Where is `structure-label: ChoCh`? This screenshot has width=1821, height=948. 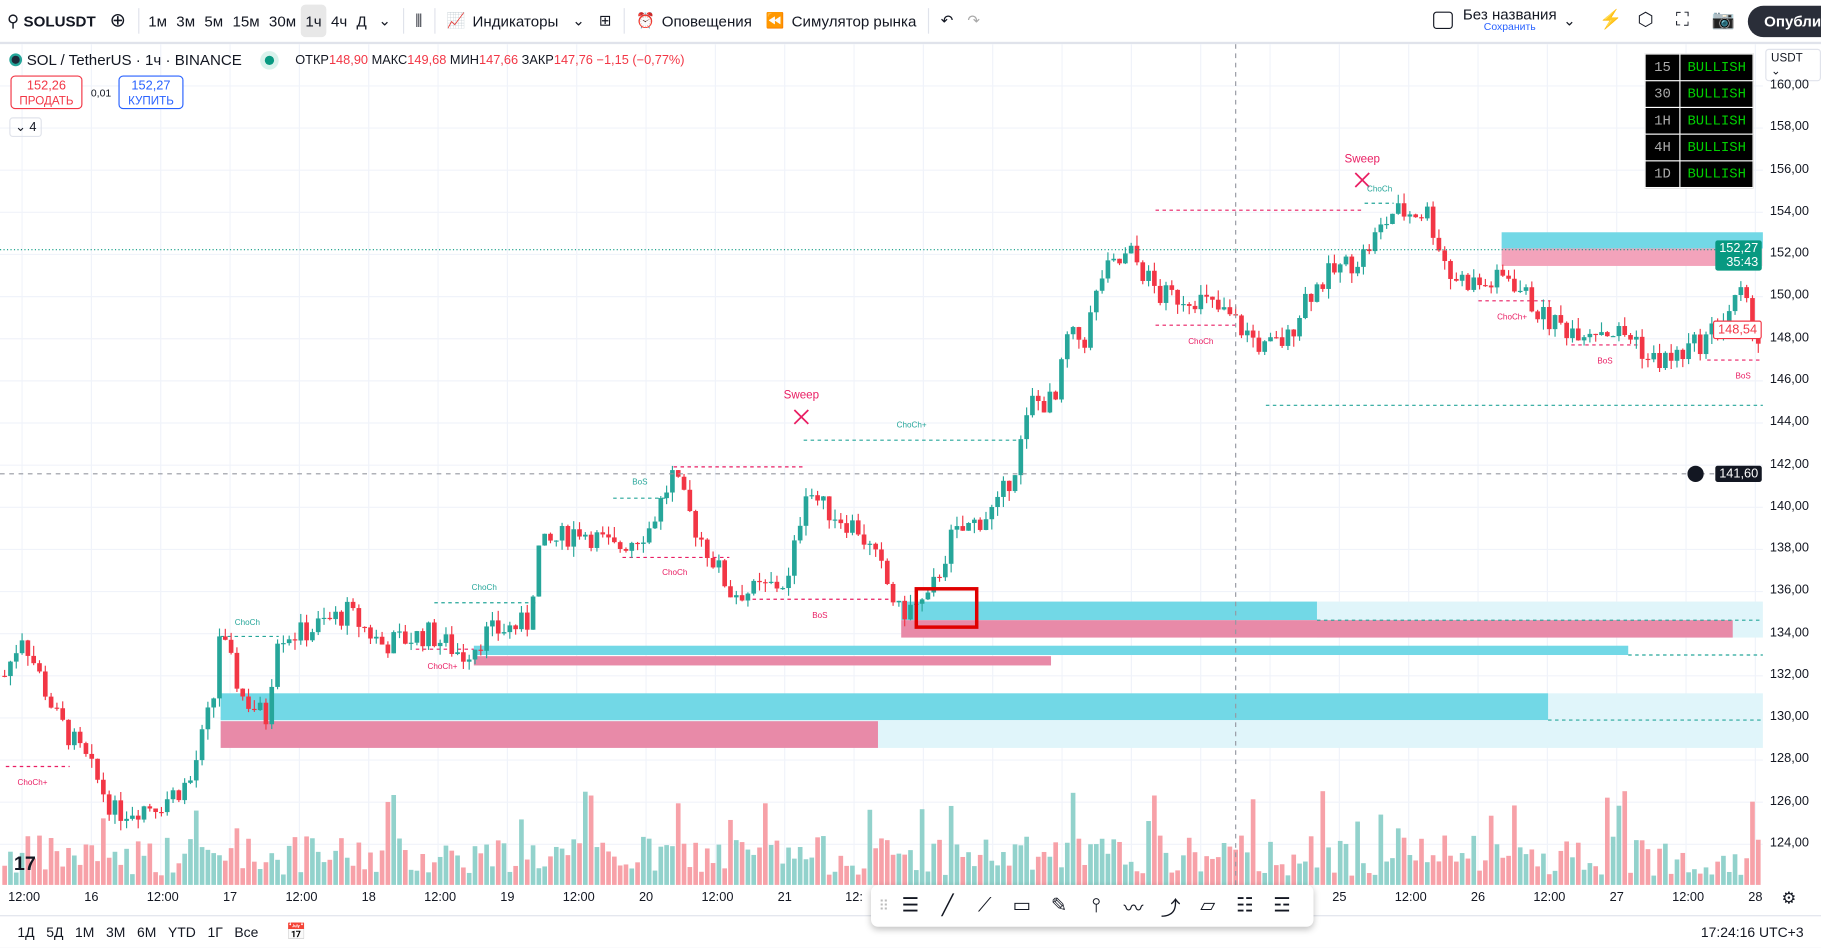
structure-label: ChoCh is located at coordinates (247, 622).